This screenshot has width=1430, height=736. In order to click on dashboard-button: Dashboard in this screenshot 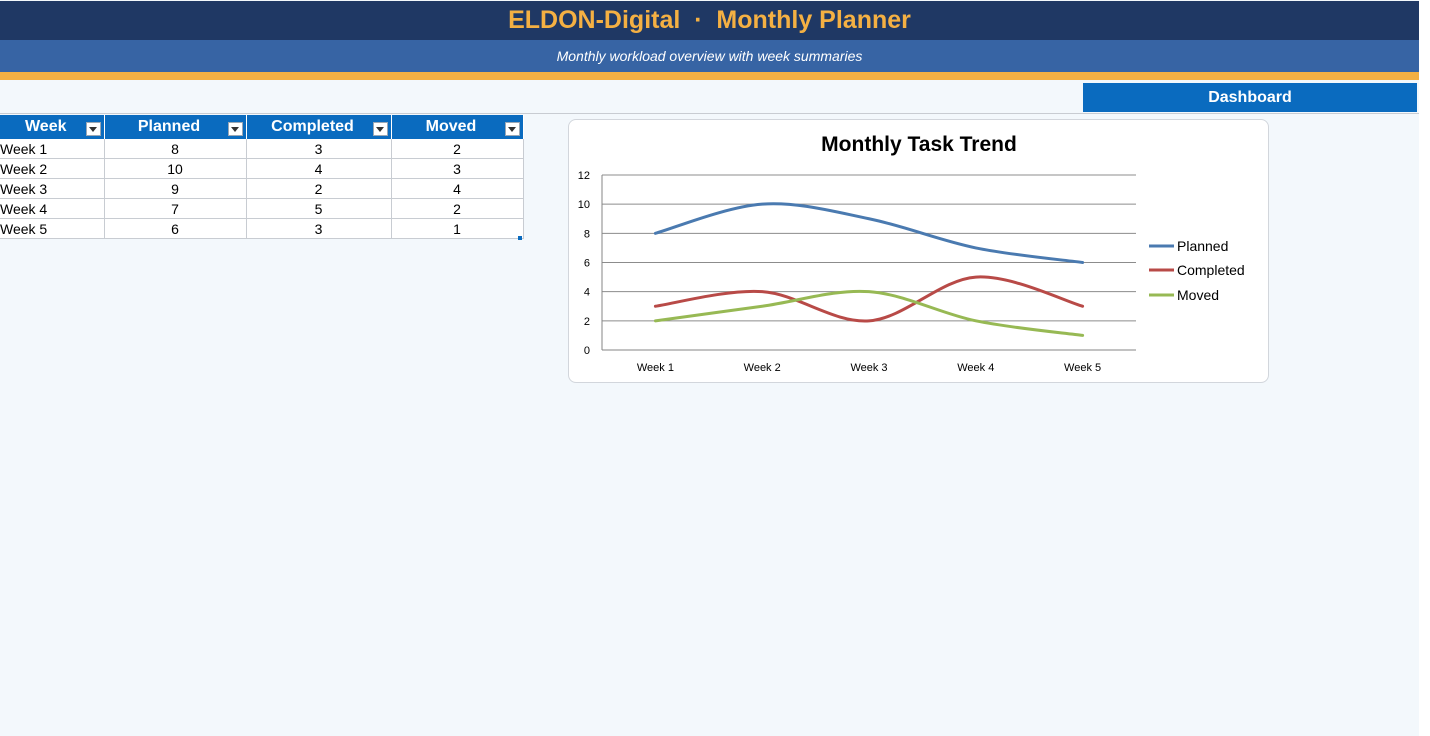, I will do `click(1250, 97)`.